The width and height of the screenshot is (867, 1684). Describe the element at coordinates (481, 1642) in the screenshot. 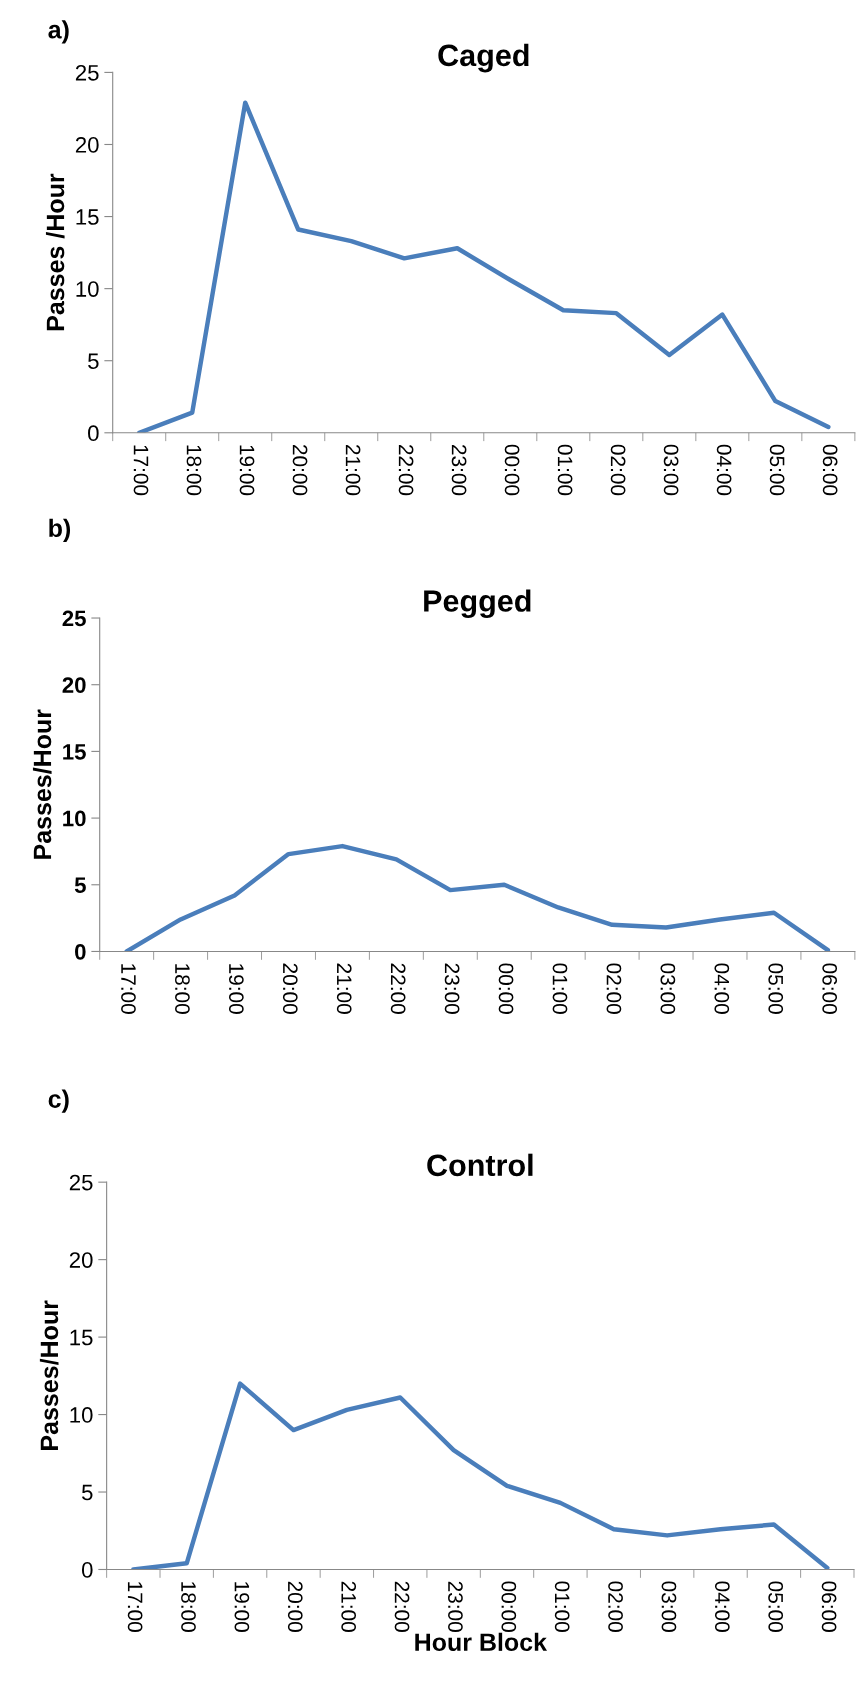

I see `x-axis-title: Hour Block` at that location.